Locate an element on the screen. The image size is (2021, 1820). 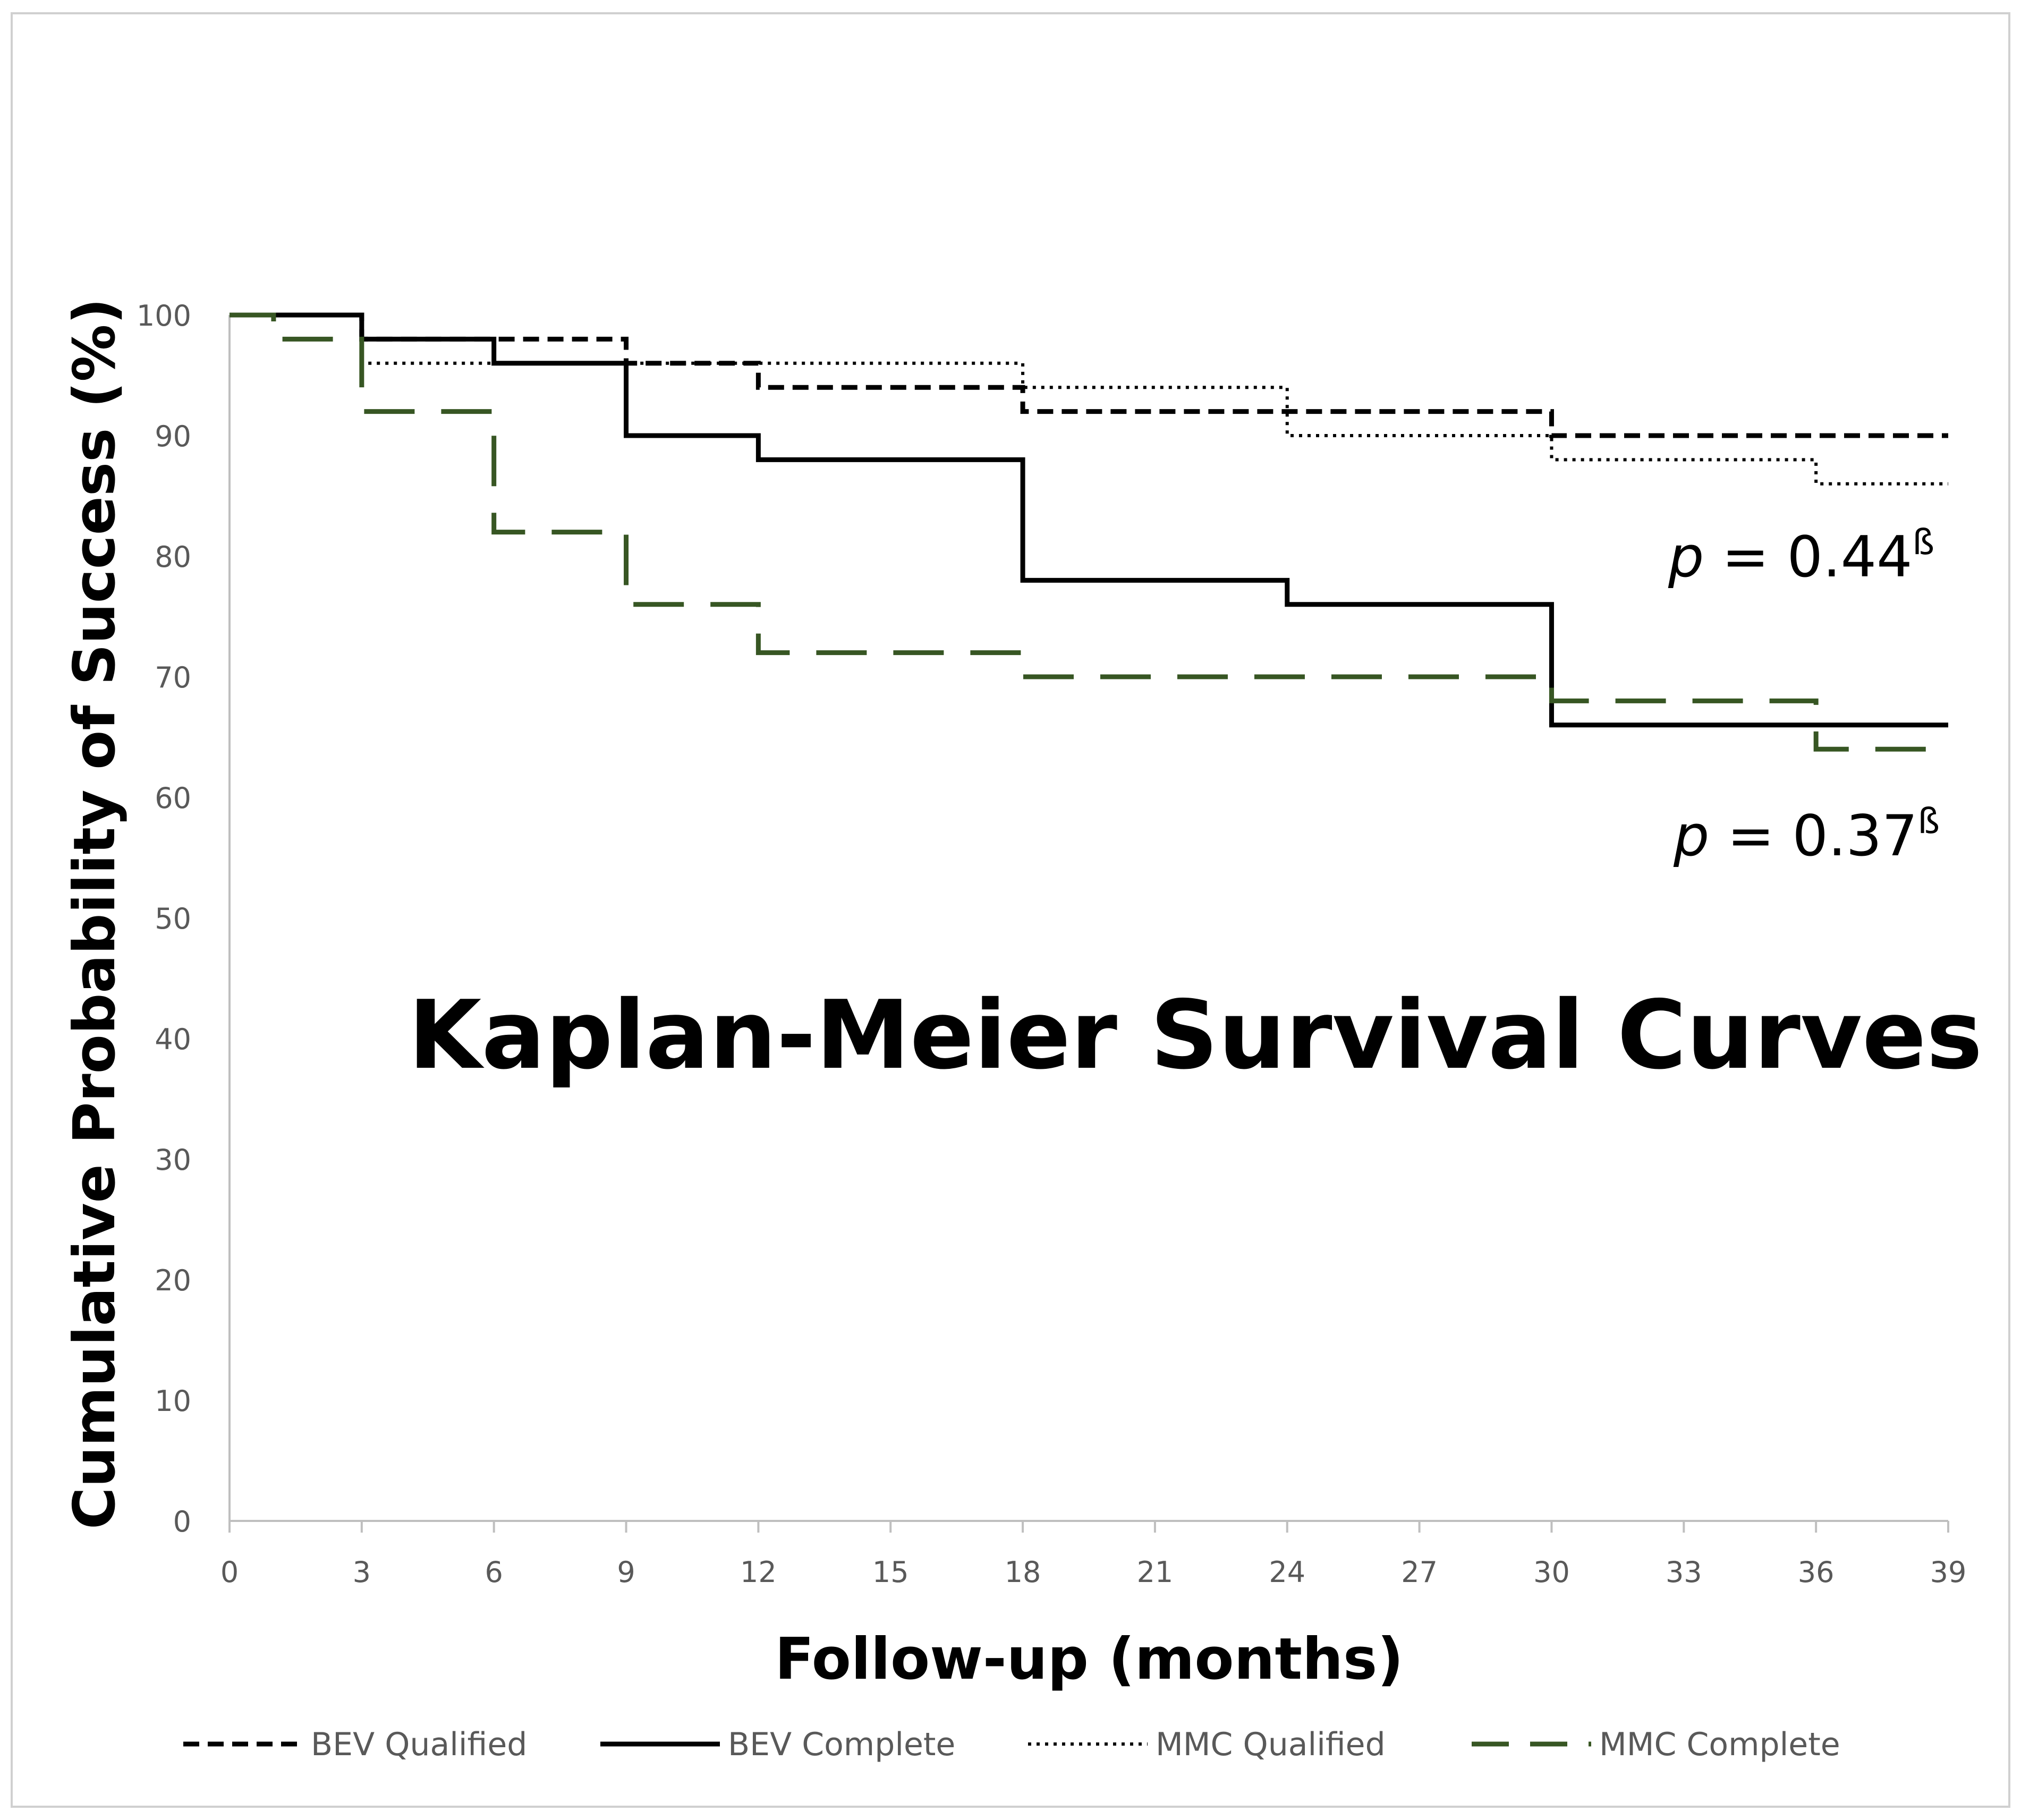
x-tick-label: 18 is located at coordinates (1023, 1572).